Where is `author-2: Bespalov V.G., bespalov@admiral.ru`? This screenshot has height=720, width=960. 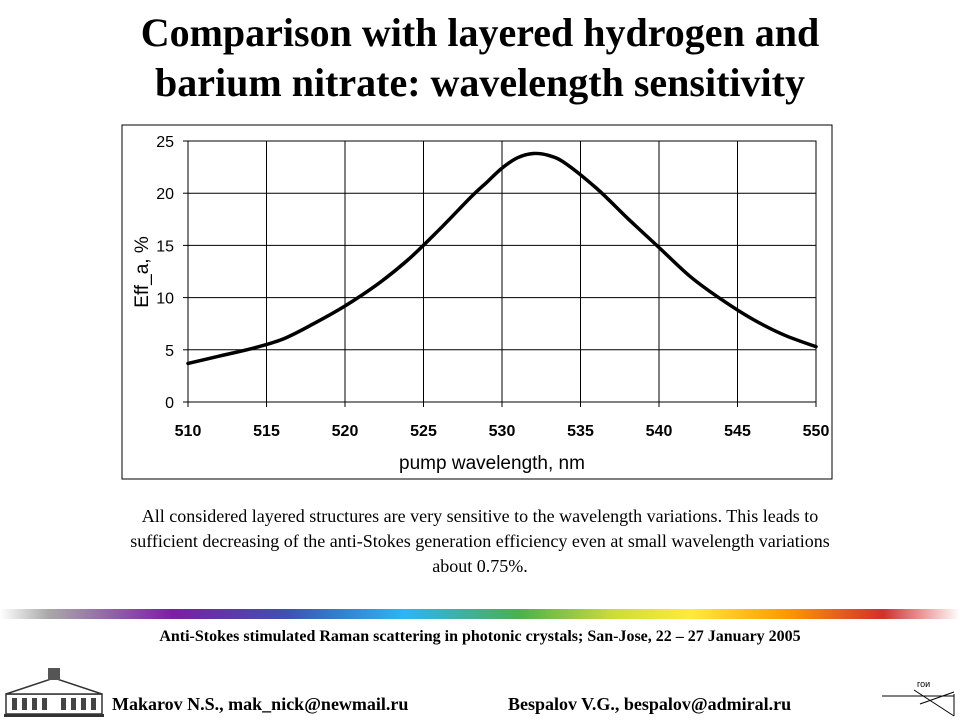
author-2: Bespalov V.G., bespalov@admiral.ru is located at coordinates (650, 704).